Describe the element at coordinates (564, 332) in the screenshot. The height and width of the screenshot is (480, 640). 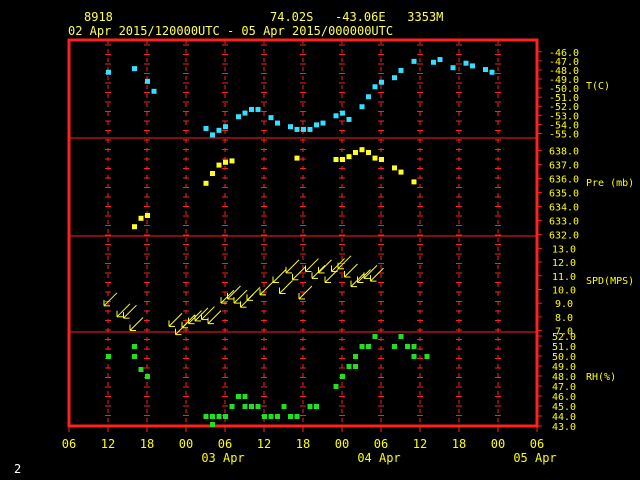
I see `y-tick-label: 7.0` at that location.